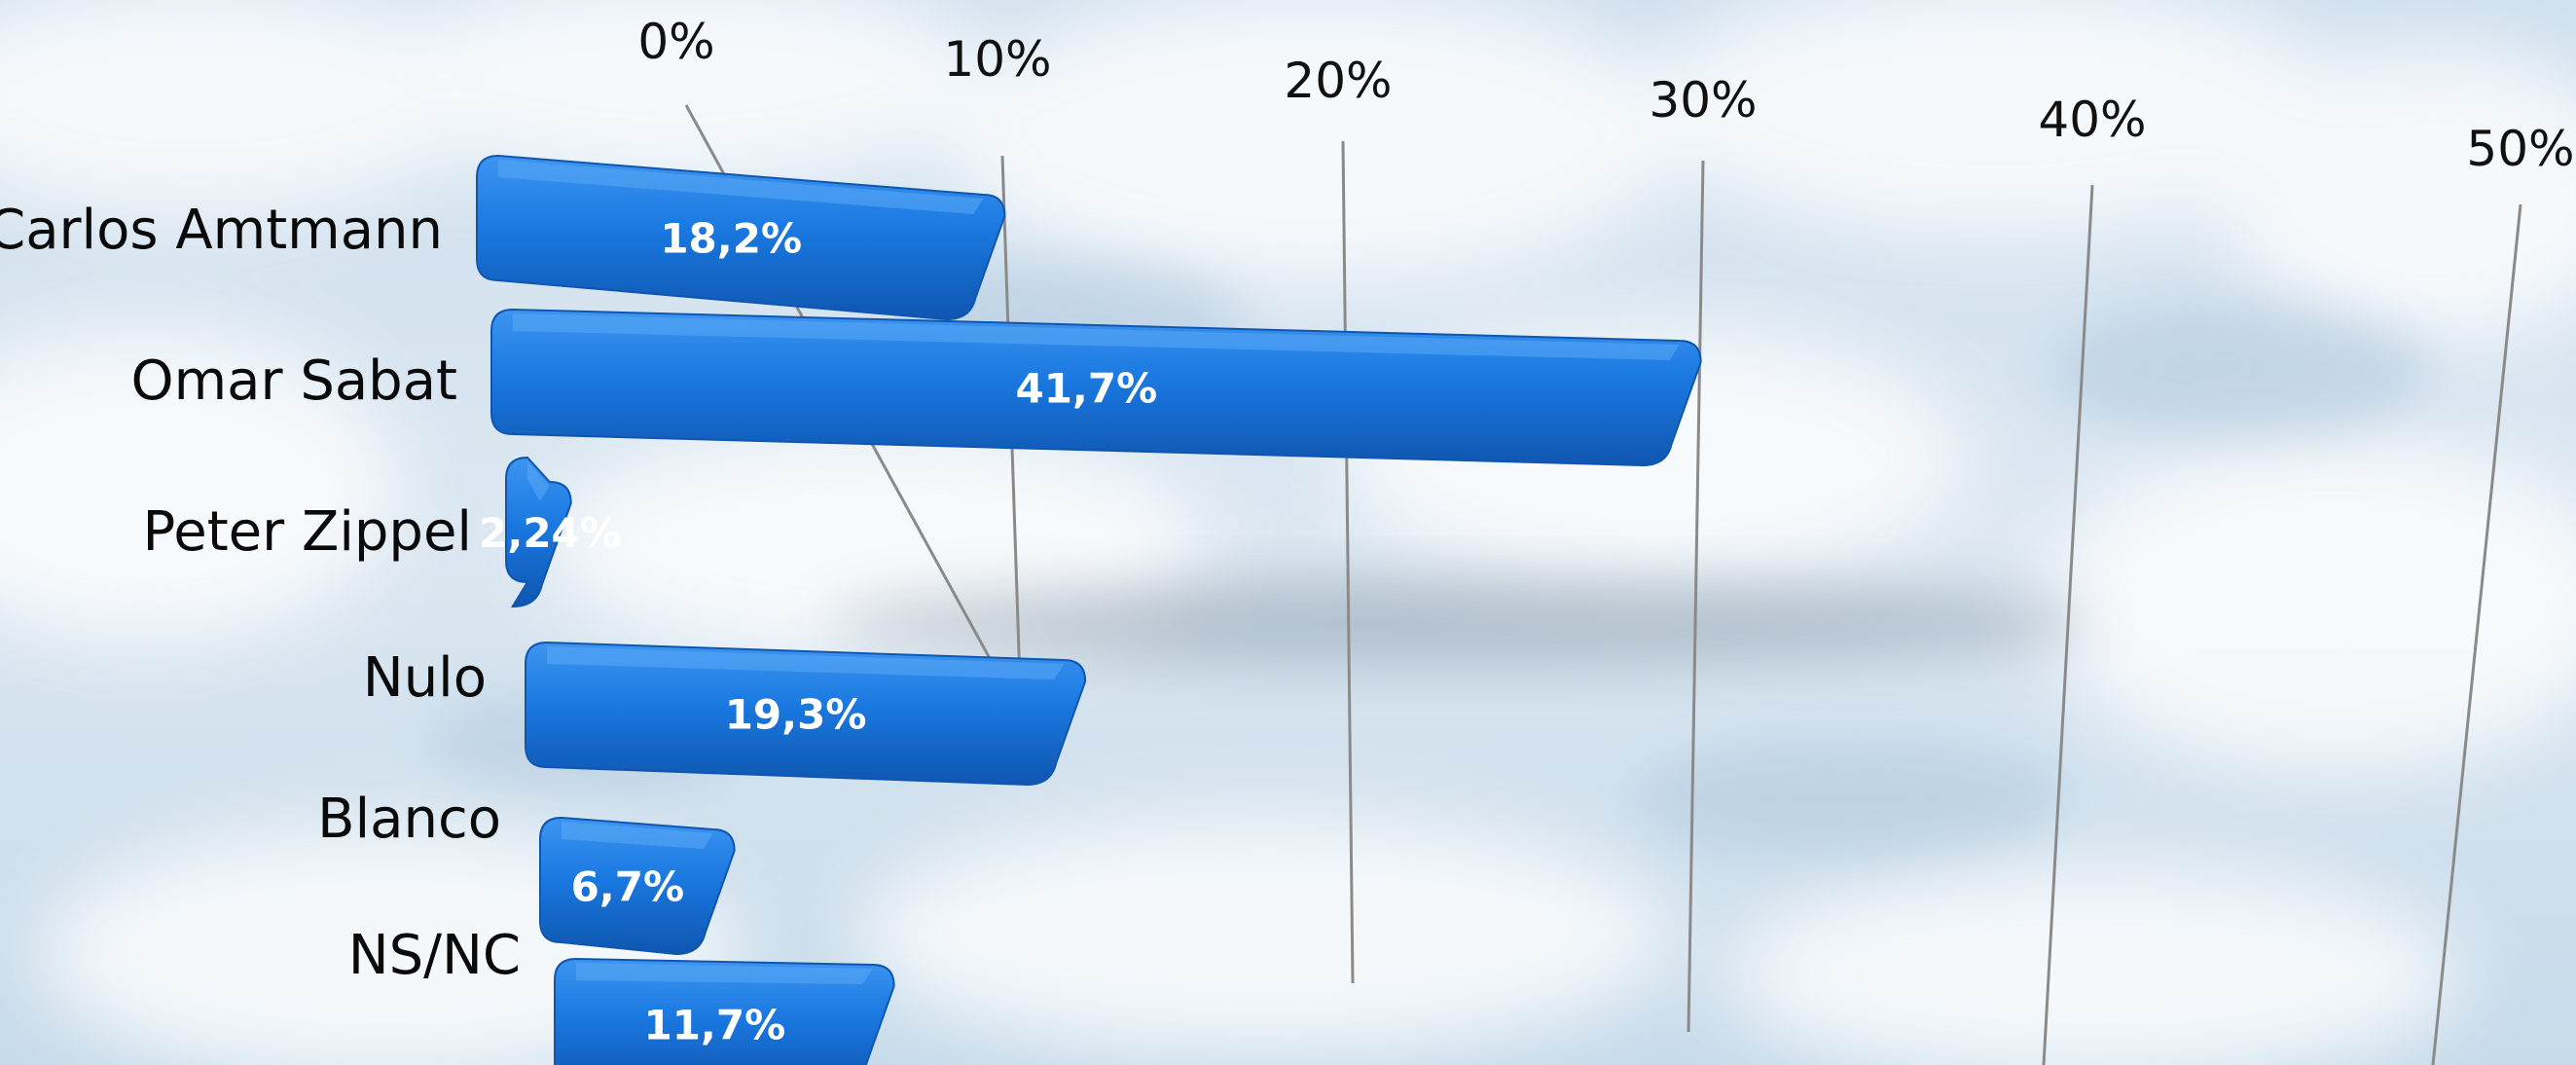 The image size is (2576, 1065). I want to click on tick-labels: 0% 10% 20% 30% 40% 50%, so click(1605, 95).